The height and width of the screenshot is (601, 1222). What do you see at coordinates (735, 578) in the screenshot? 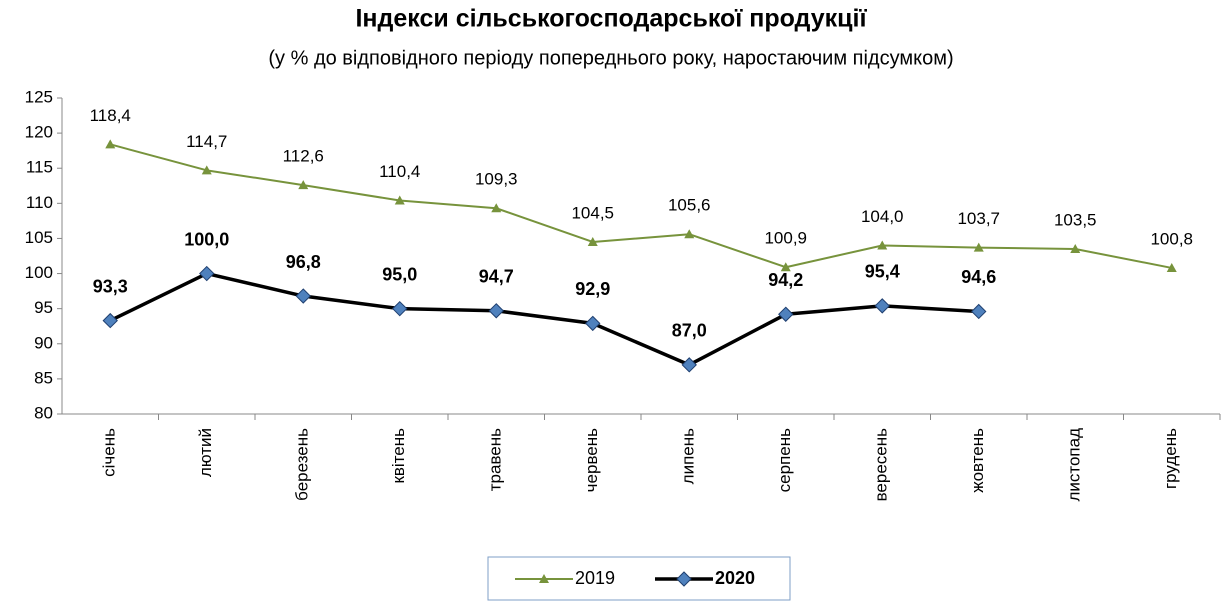
I see `legend-label: 2020` at bounding box center [735, 578].